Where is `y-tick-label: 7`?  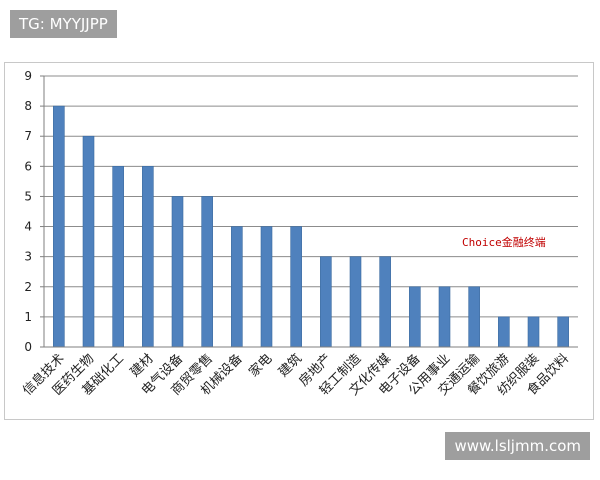 y-tick-label: 7 is located at coordinates (28, 136).